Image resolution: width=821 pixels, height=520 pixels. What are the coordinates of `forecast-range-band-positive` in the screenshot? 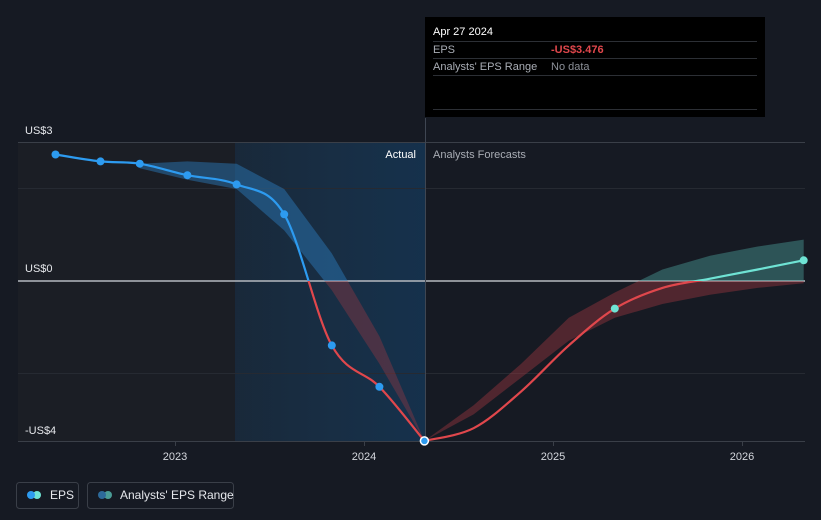 It's located at (721, 260).